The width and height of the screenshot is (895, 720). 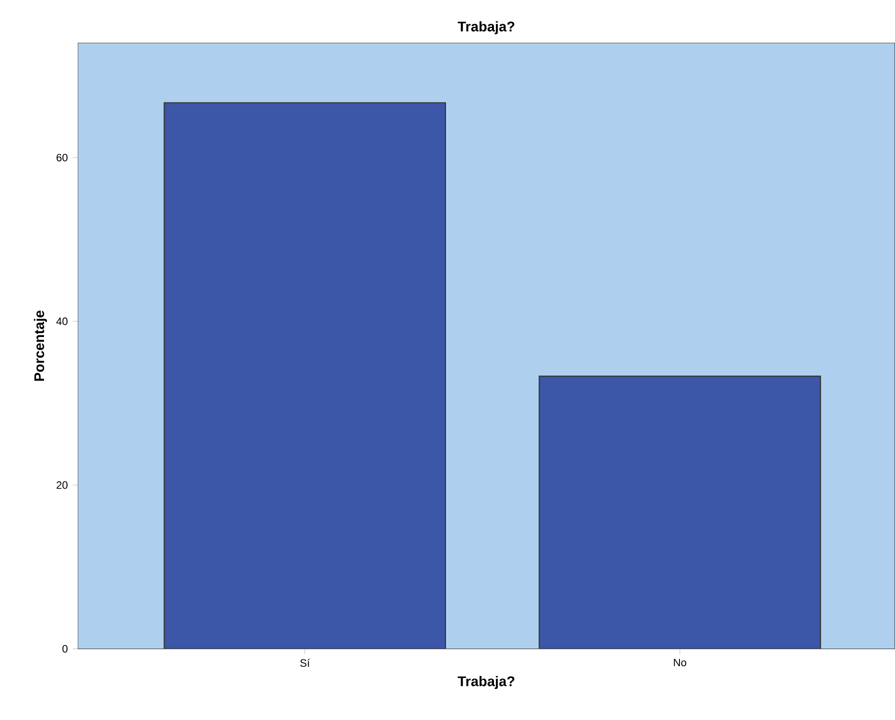 What do you see at coordinates (305, 662) in the screenshot?
I see `x-tick-label: Sí` at bounding box center [305, 662].